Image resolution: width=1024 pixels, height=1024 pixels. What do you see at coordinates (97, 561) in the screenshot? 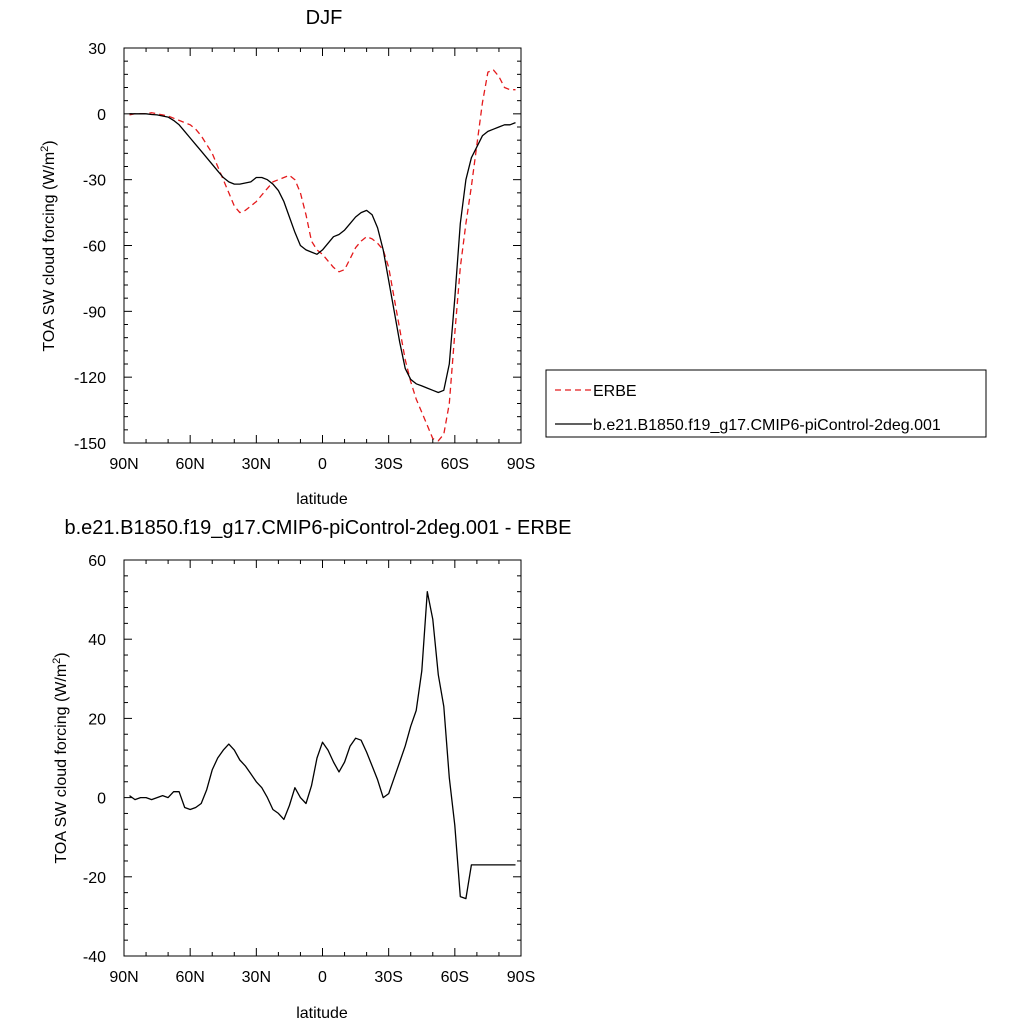
I see `y-tick-label: 60` at bounding box center [97, 561].